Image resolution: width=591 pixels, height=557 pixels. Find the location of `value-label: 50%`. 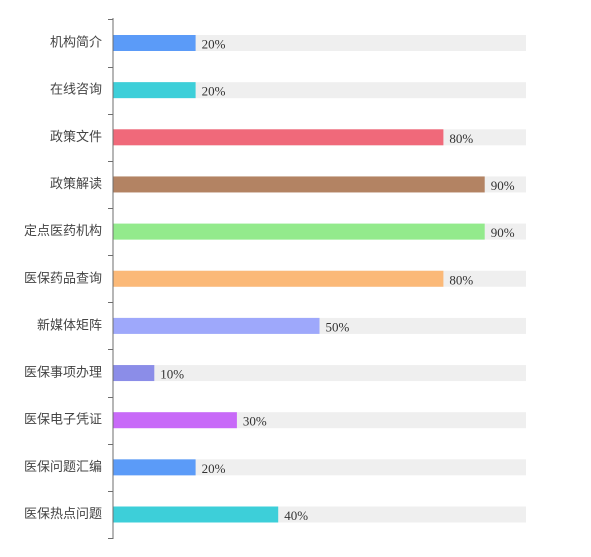

value-label: 50% is located at coordinates (338, 326).